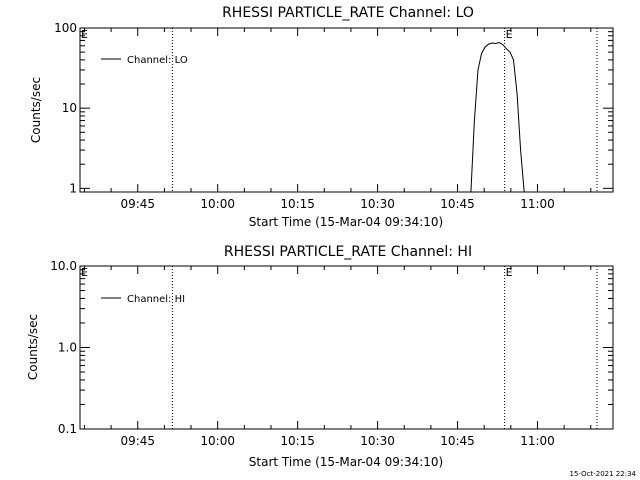  Describe the element at coordinates (157, 60) in the screenshot. I see `legend-label-lo: Channel: LO` at that location.